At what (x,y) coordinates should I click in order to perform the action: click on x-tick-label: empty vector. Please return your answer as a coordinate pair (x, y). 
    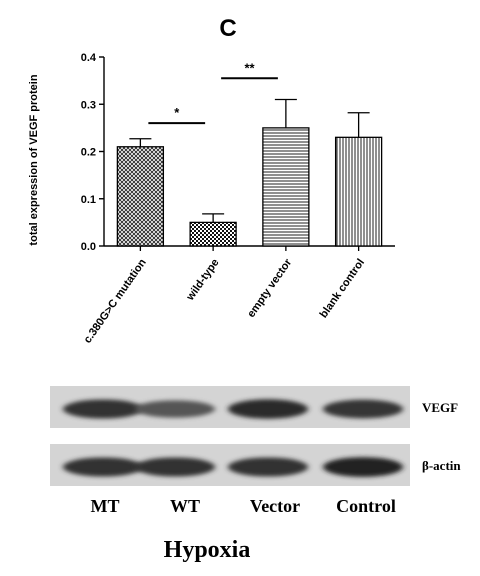
    Looking at the image, I should click on (270, 288).